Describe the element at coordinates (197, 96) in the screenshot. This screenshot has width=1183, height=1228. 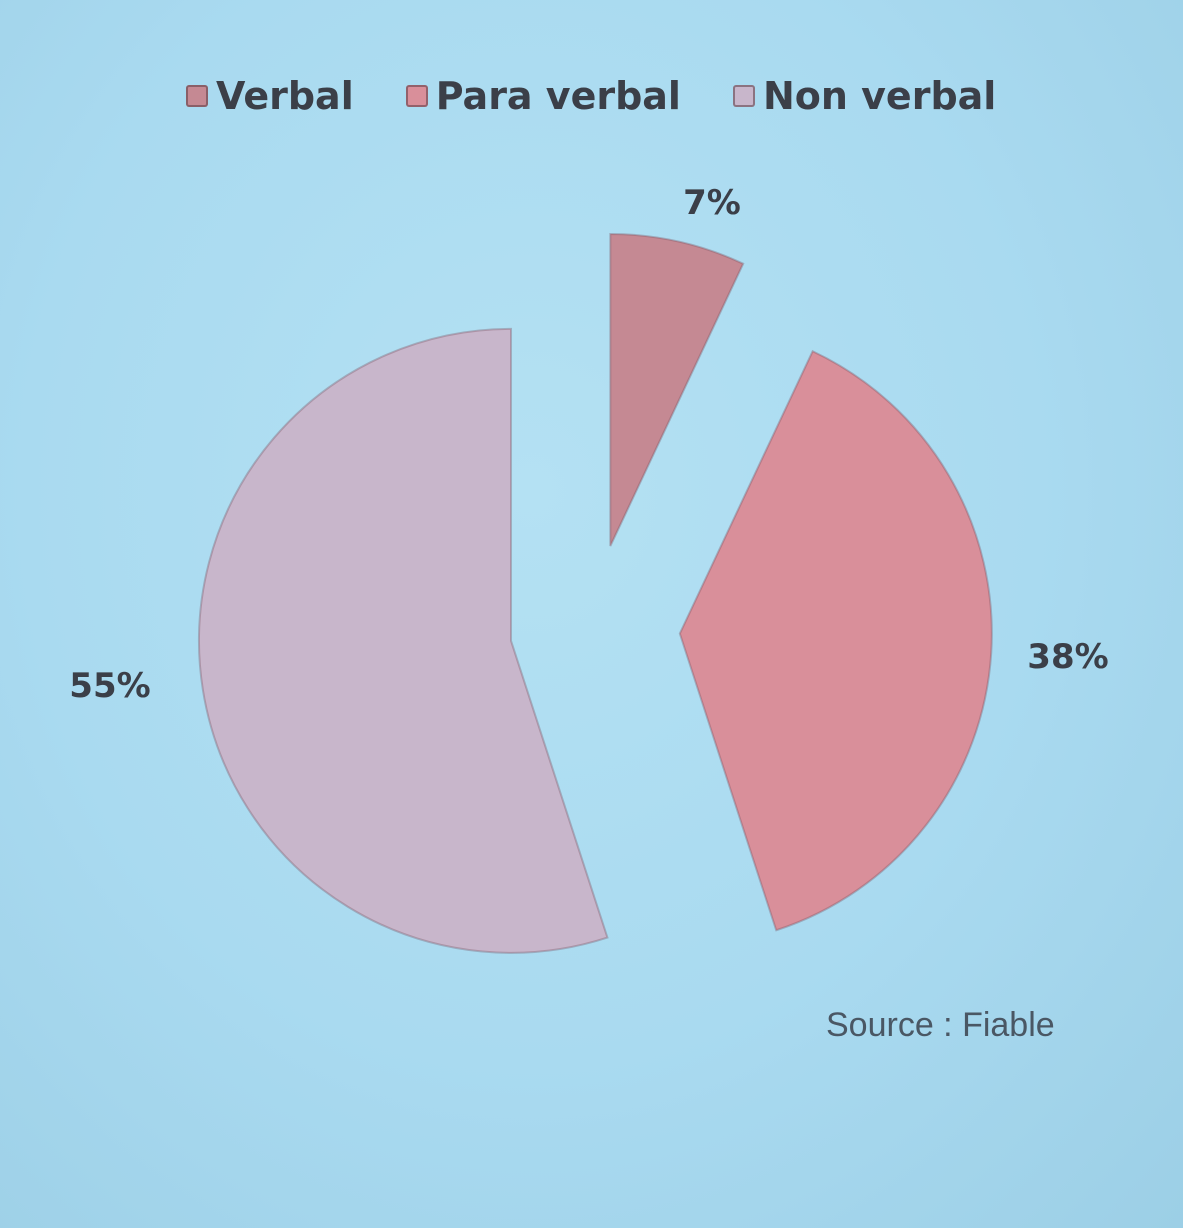
I see `legend-swatch-verbal` at that location.